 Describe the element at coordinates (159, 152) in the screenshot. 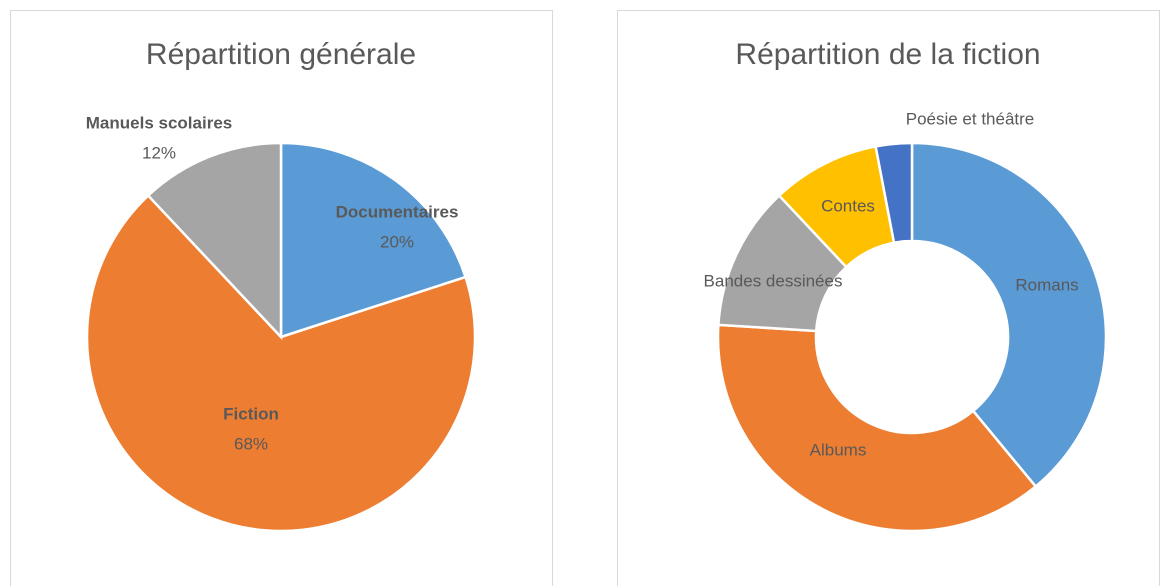

I see `value-label: 12%` at that location.